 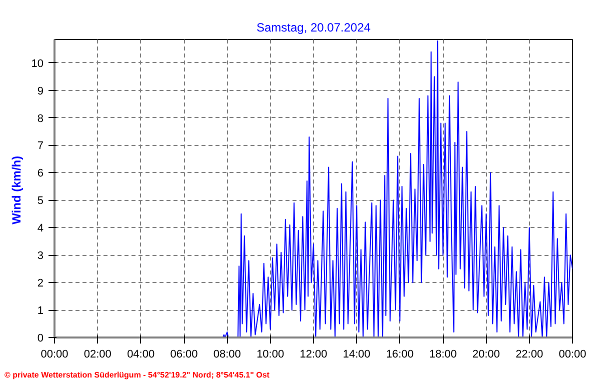 I want to click on x-tick-label: 02:00, so click(x=98, y=354).